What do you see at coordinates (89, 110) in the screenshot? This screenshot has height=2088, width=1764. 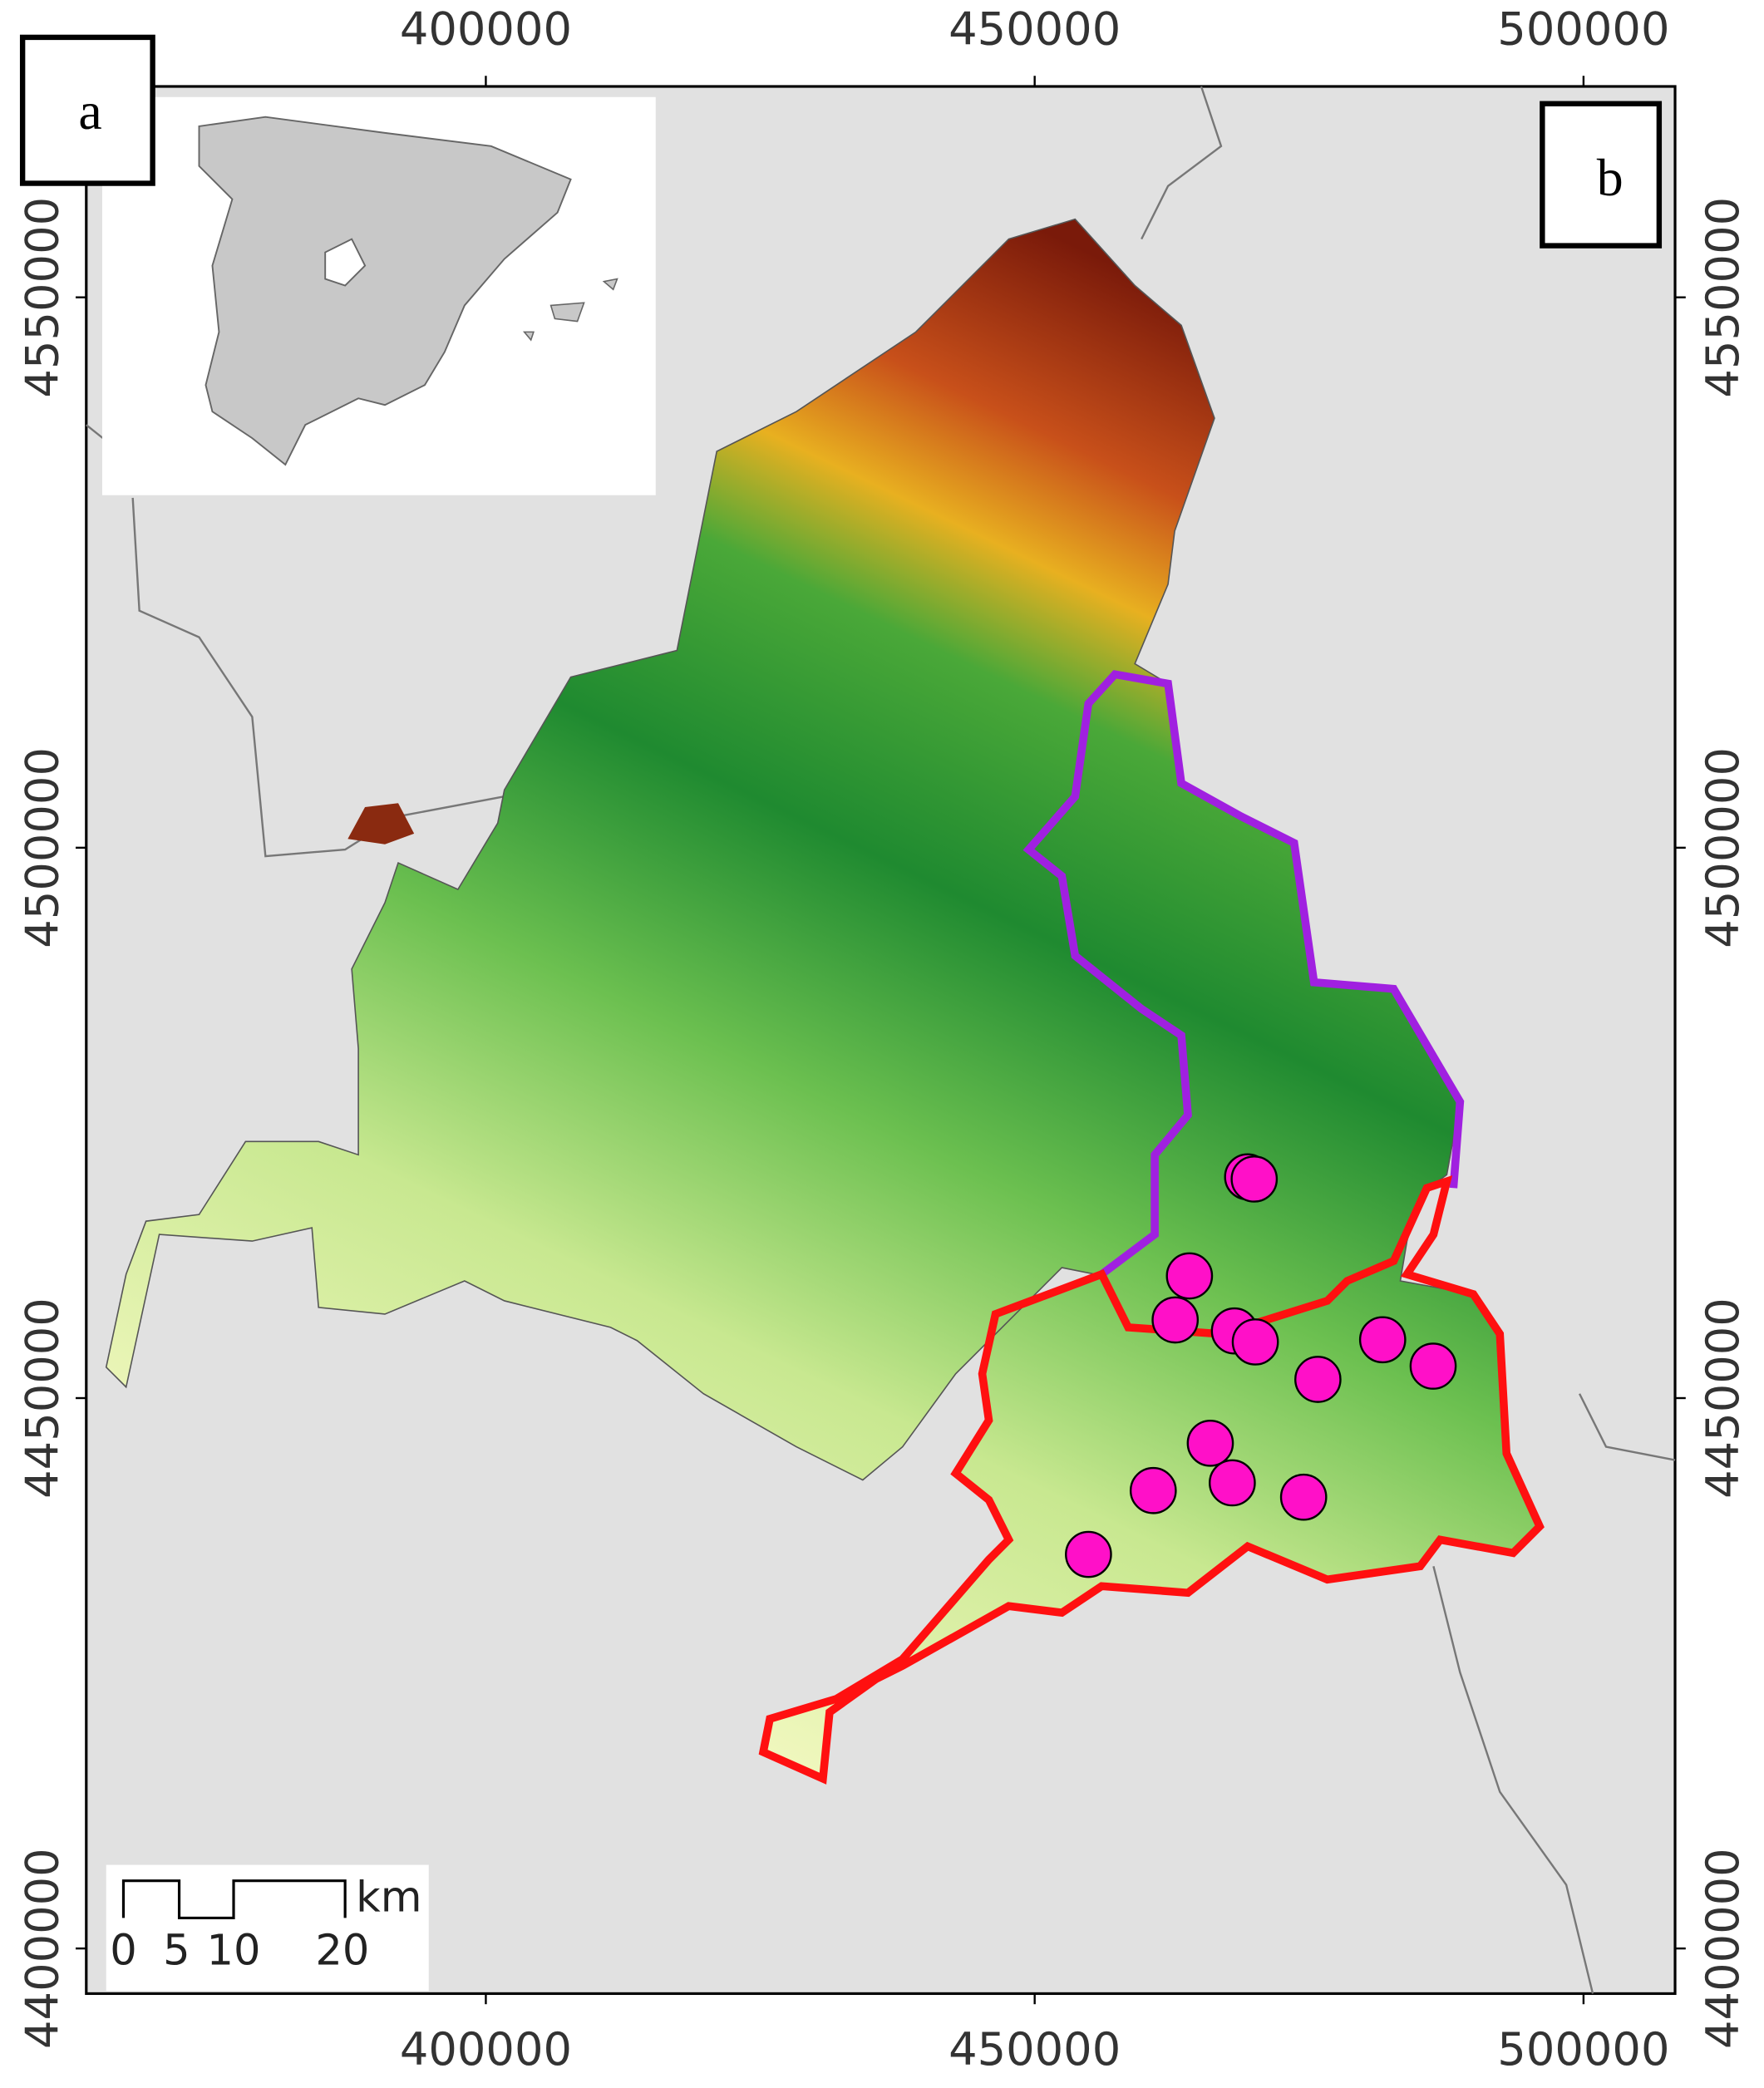 I see `panel-label: a` at bounding box center [89, 110].